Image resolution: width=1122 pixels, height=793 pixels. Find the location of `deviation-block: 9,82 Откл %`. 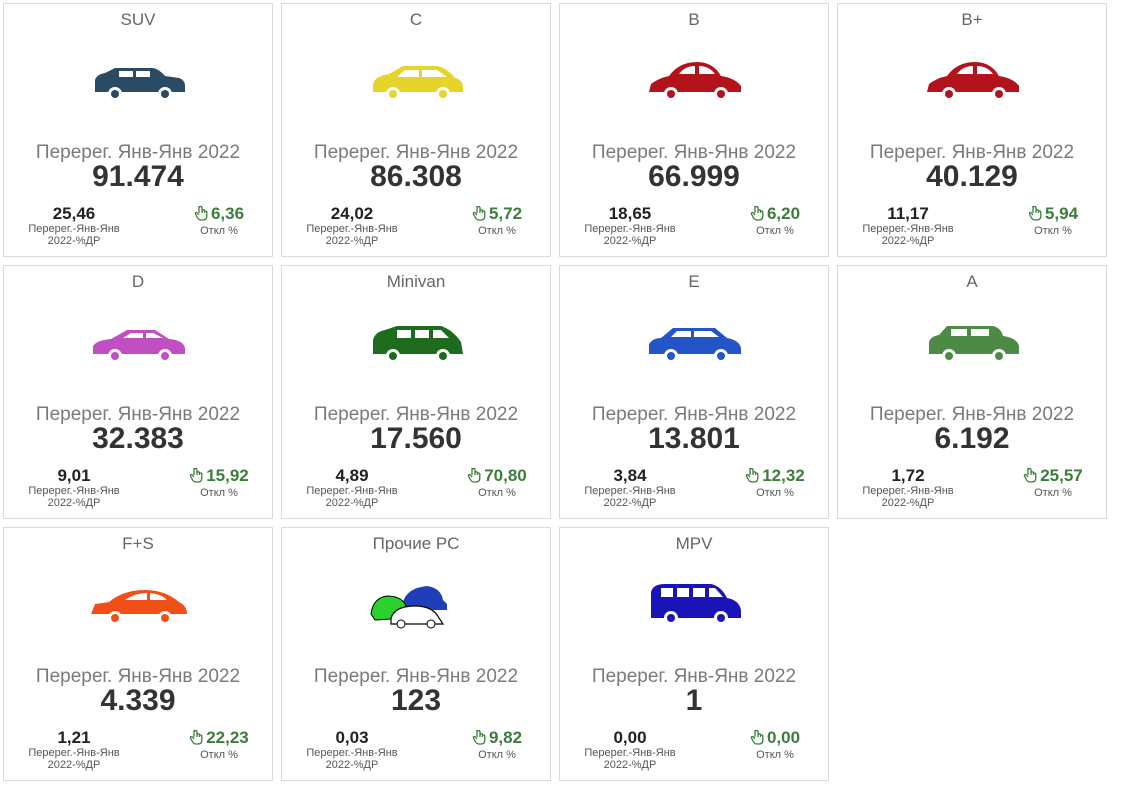

deviation-block: 9,82 Откл % is located at coordinates (497, 745).